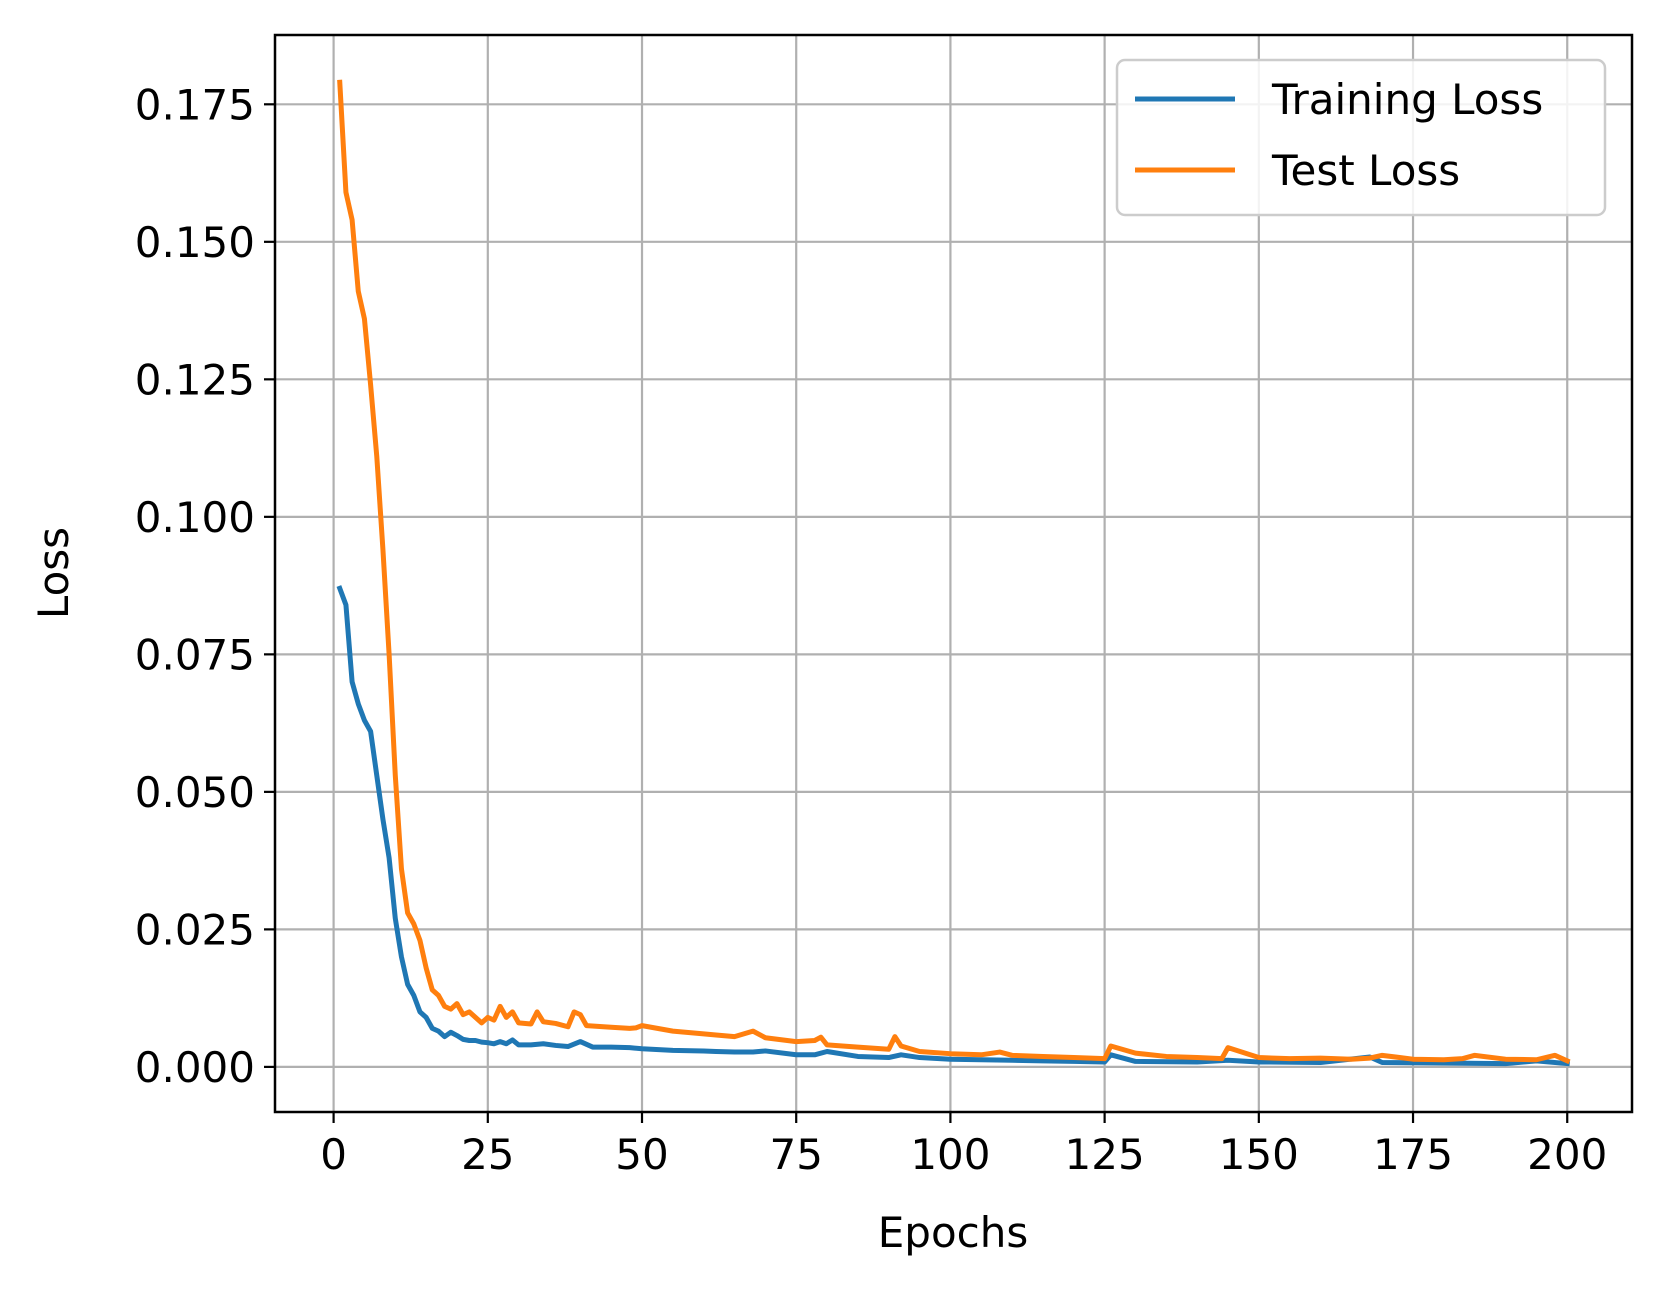  What do you see at coordinates (195, 792) in the screenshot?
I see `y-tick-label: 0.050` at bounding box center [195, 792].